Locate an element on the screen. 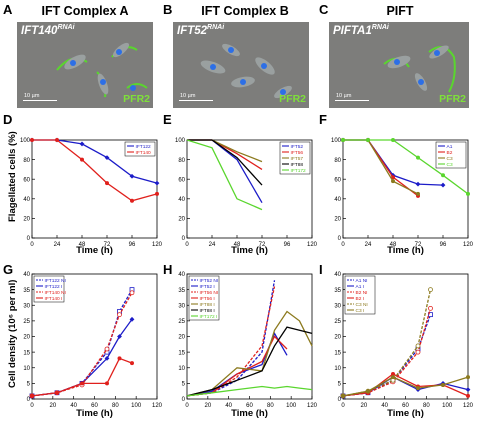  scale-bar-b is located at coordinates (196, 100).